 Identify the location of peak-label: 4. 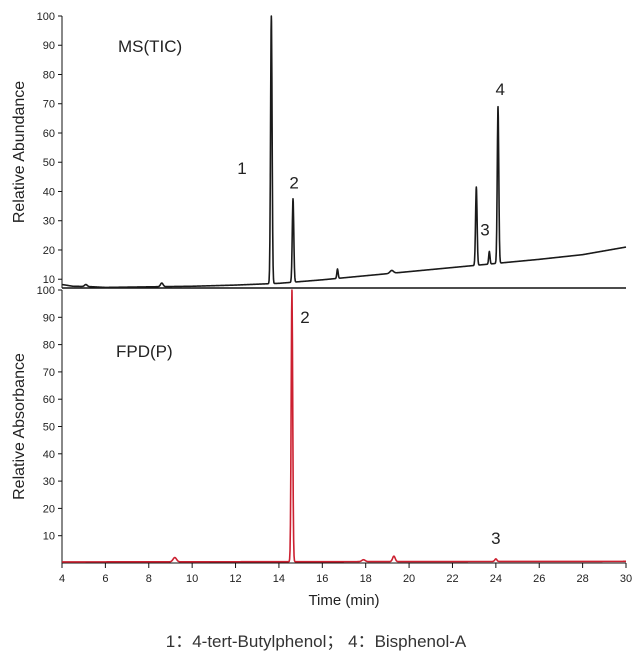
(499, 89).